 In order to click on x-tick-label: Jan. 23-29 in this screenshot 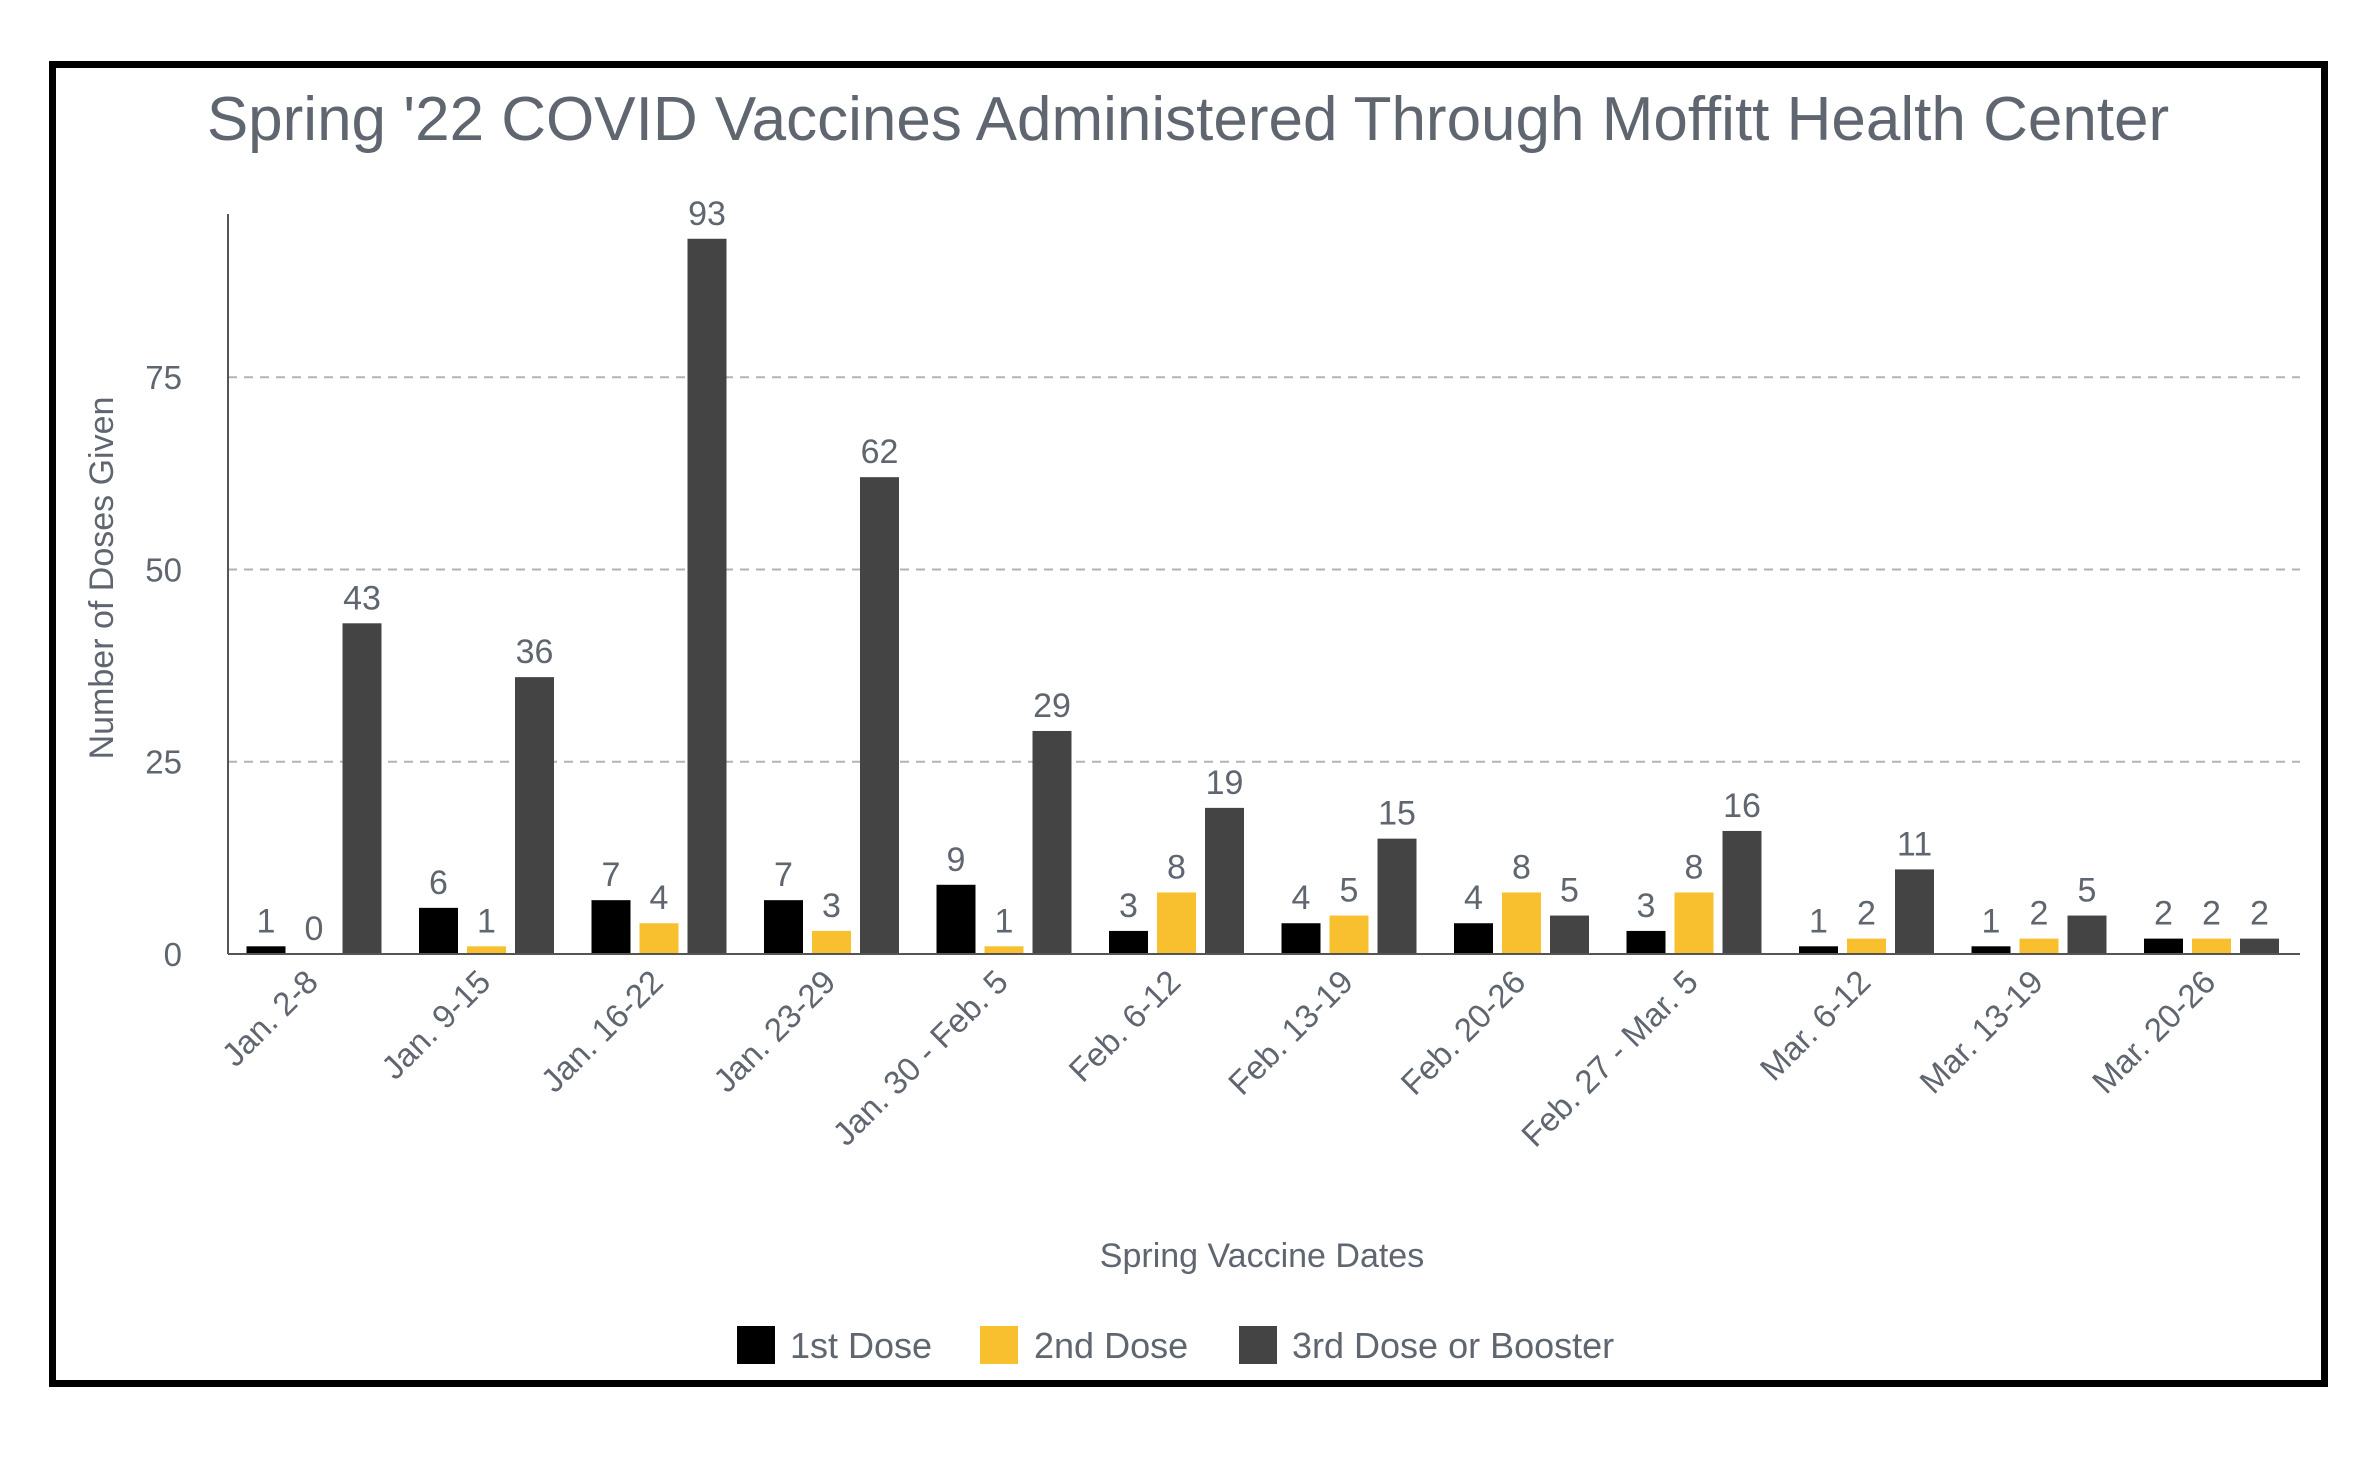, I will do `click(774, 1031)`.